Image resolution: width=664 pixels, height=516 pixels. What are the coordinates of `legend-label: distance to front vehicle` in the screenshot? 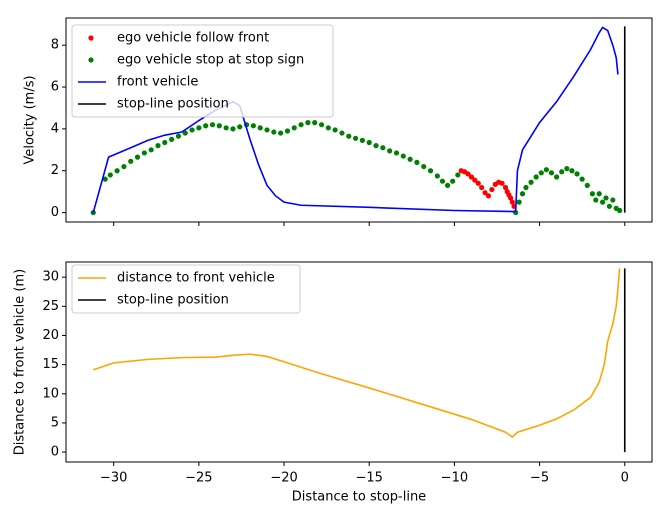 It's located at (196, 278).